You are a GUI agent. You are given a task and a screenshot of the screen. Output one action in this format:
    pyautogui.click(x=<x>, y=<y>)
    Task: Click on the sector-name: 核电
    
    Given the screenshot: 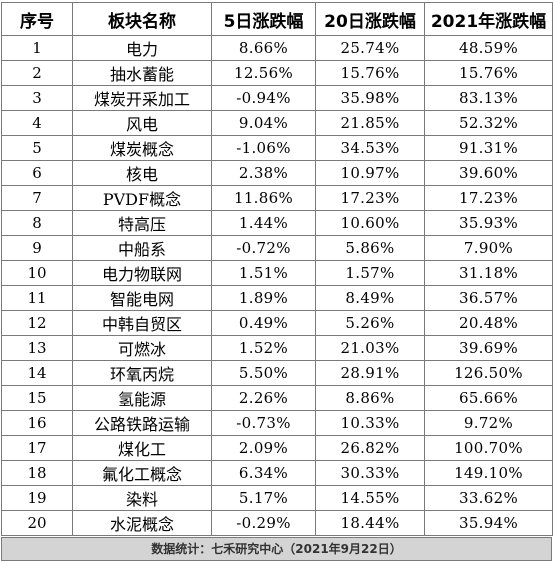 What is the action you would take?
    pyautogui.click(x=142, y=173)
    